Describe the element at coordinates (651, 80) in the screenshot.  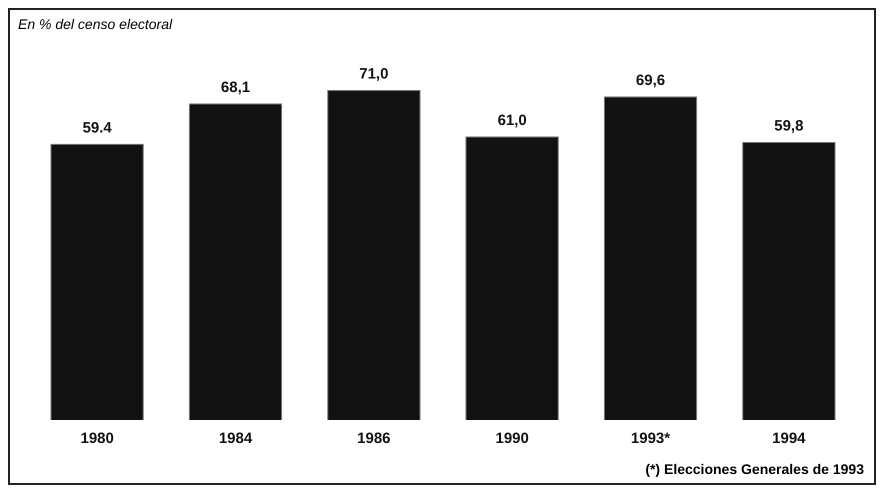
I see `data-label: 69,6` at that location.